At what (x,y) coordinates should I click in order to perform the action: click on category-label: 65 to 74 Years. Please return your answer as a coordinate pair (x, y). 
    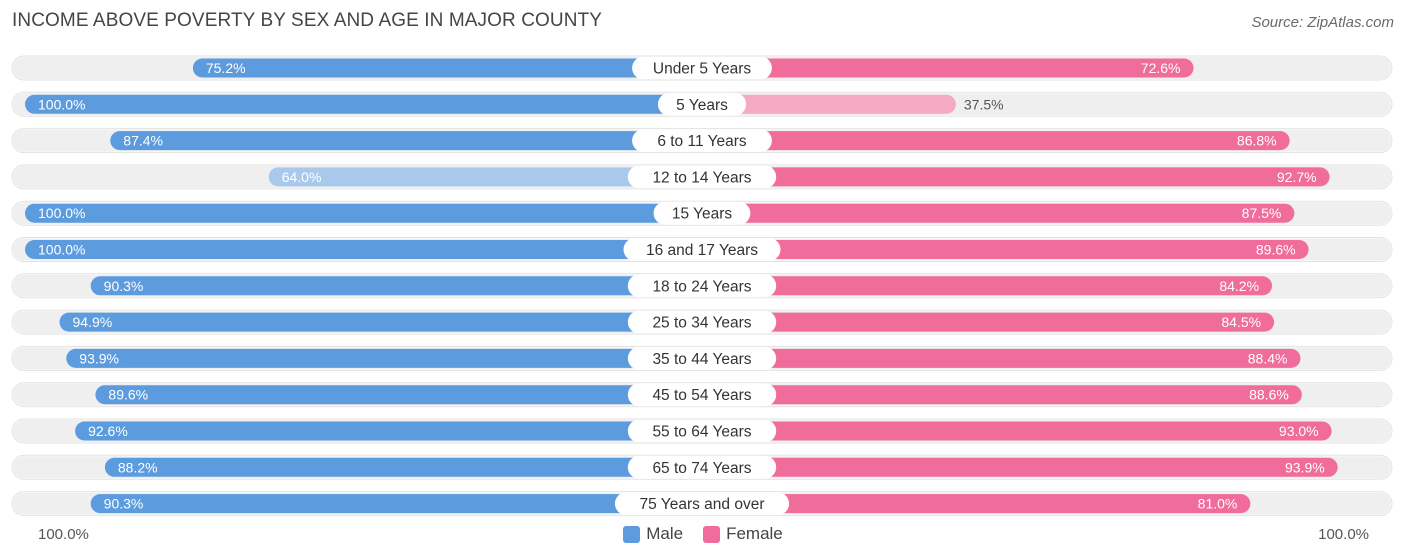
    Looking at the image, I should click on (701, 468).